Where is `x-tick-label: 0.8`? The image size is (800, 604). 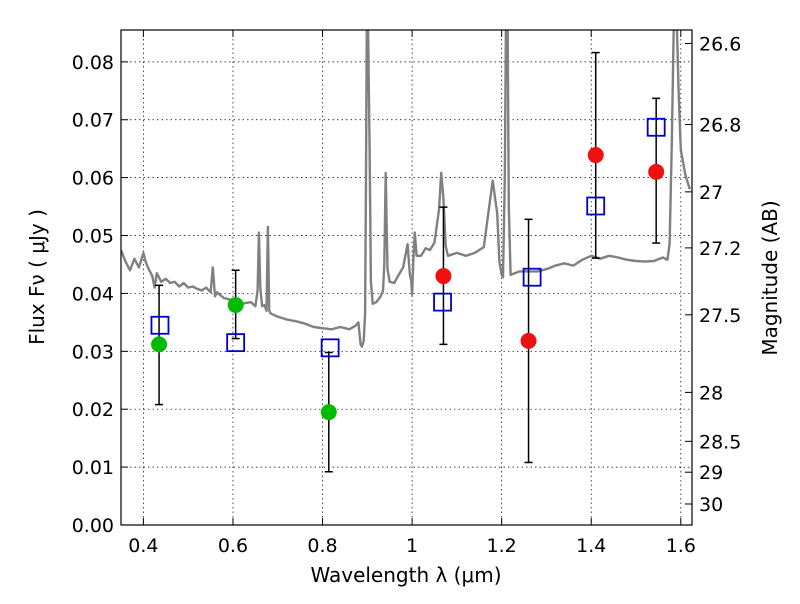
x-tick-label: 0.8 is located at coordinates (322, 546).